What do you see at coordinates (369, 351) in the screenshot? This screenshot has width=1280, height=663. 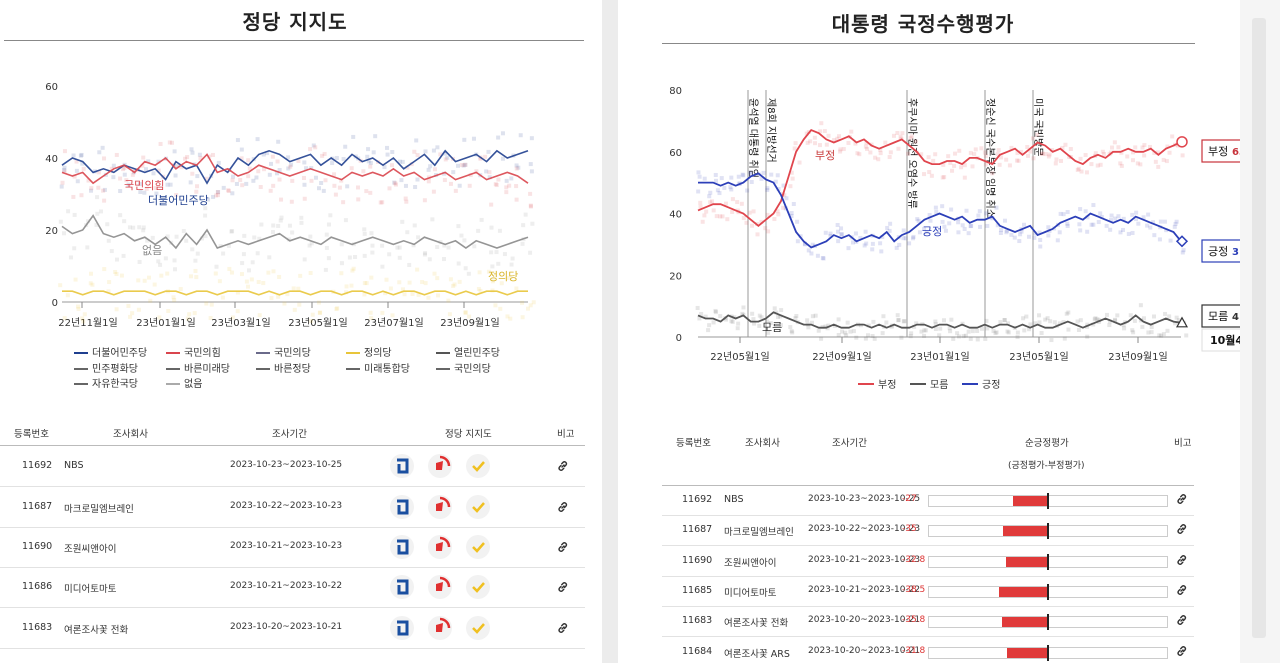 I see `legend-item: 정의당` at bounding box center [369, 351].